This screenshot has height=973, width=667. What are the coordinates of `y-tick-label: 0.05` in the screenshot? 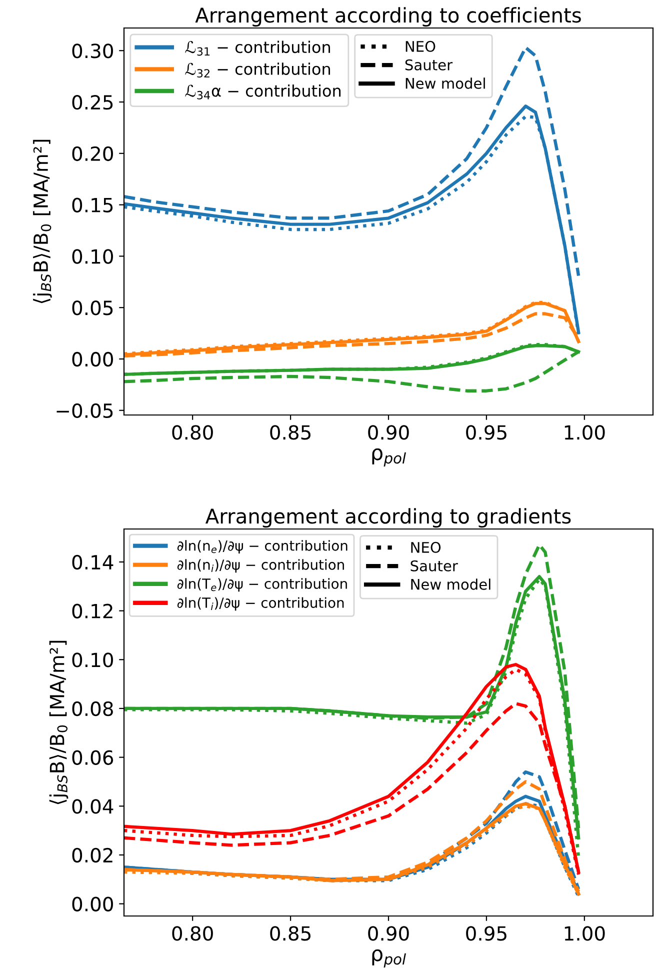 It's located at (92, 308).